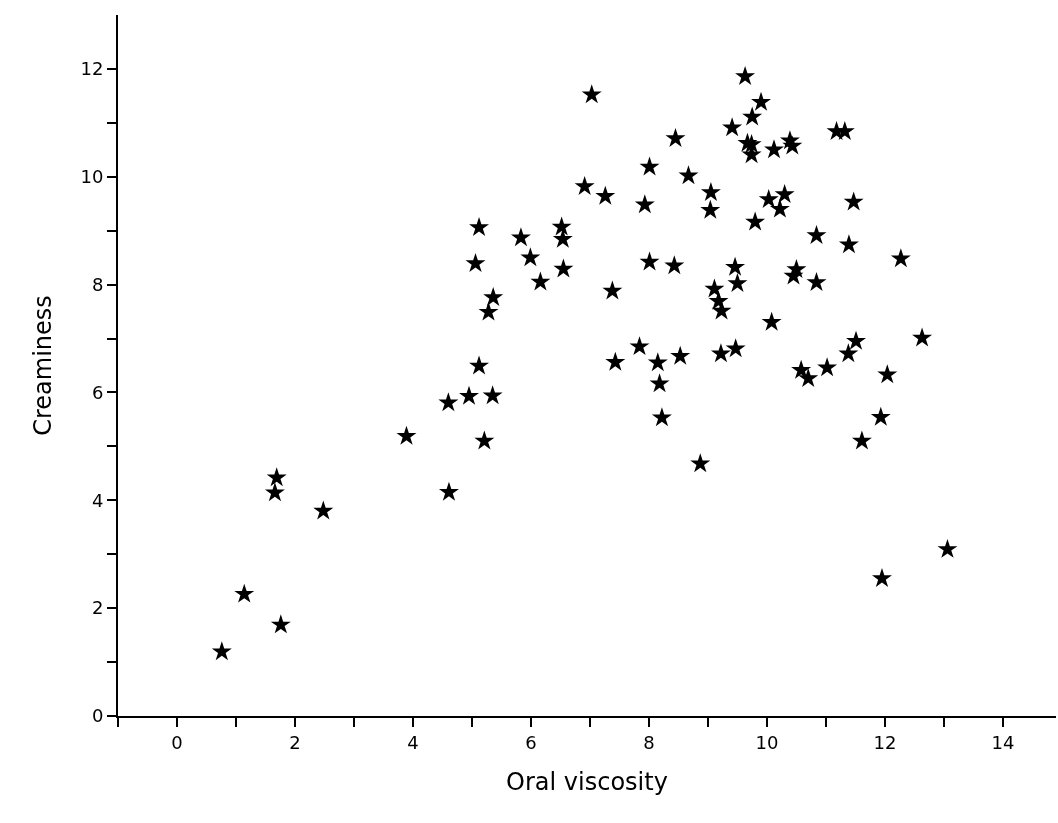  What do you see at coordinates (92, 177) in the screenshot?
I see `y-tick-label: 10` at bounding box center [92, 177].